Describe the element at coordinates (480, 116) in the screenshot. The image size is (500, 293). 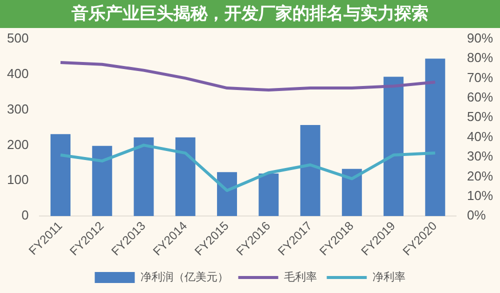
I see `y2-tick-label: 50%` at that location.